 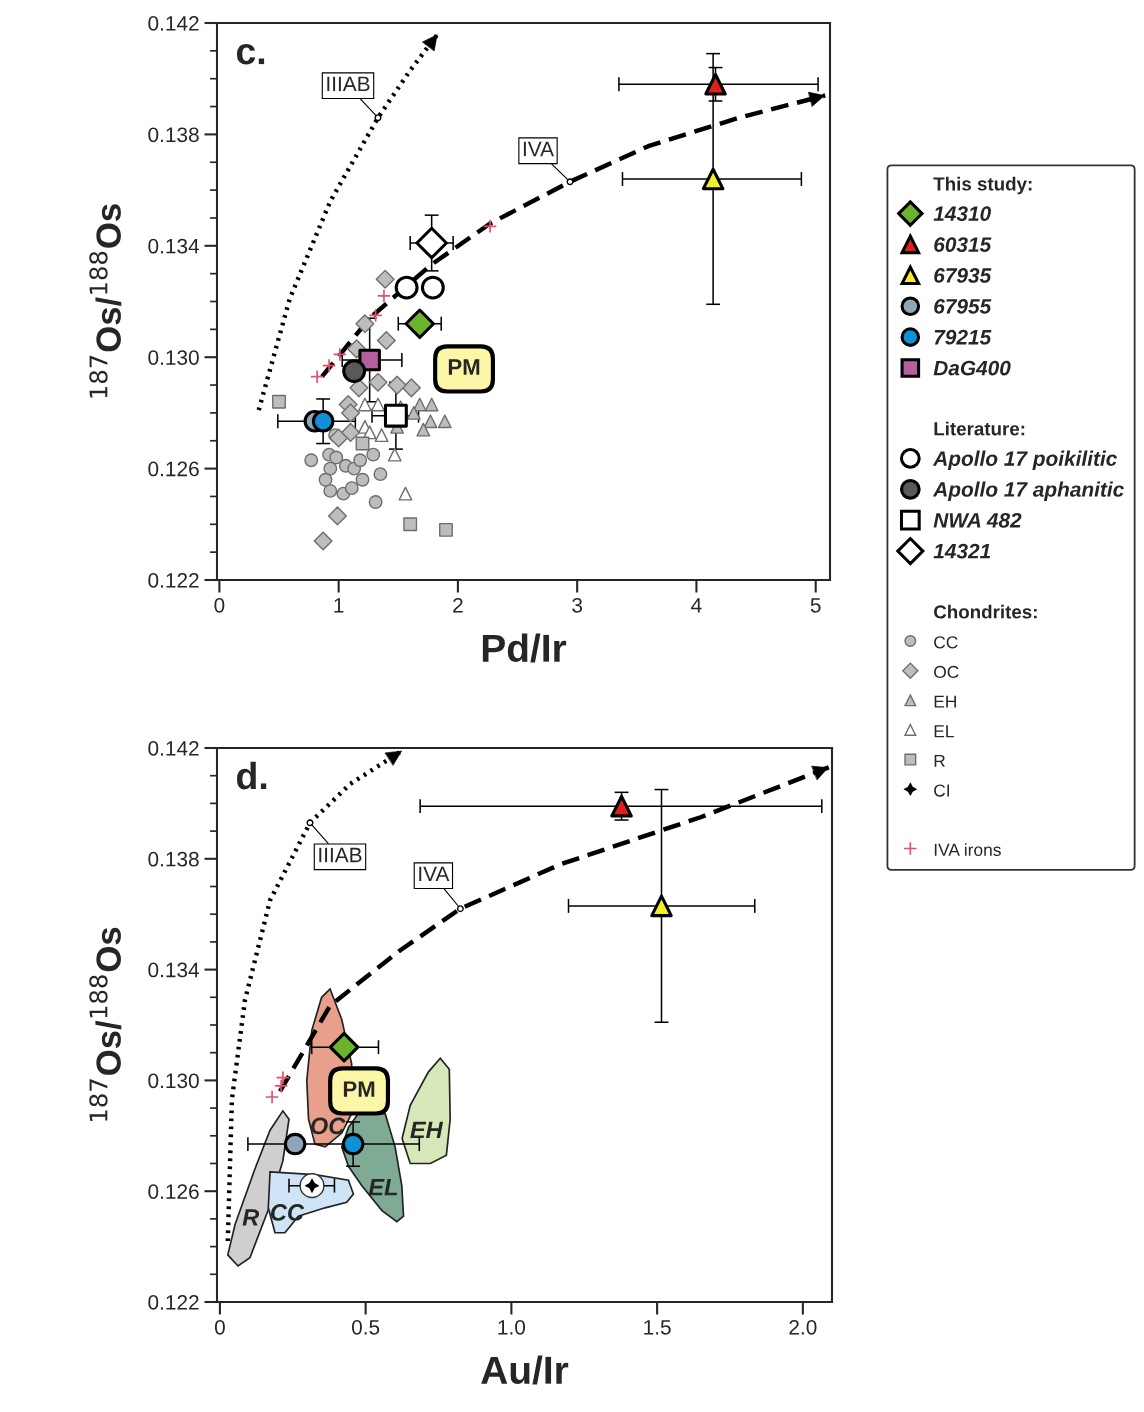 What do you see at coordinates (982, 185) in the screenshot?
I see `legend-title: This study:` at bounding box center [982, 185].